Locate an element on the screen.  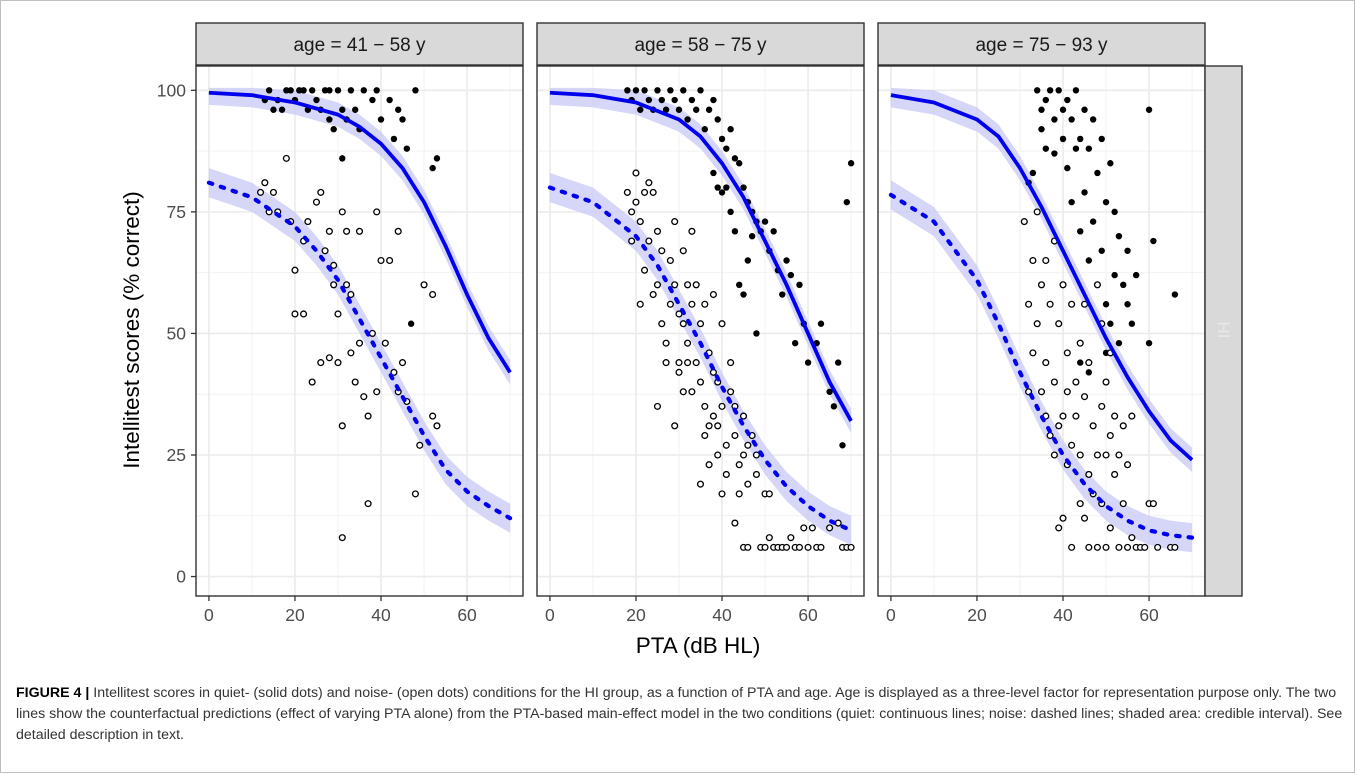
facet-strip-label: age = 41 − 58 y is located at coordinates (359, 45).